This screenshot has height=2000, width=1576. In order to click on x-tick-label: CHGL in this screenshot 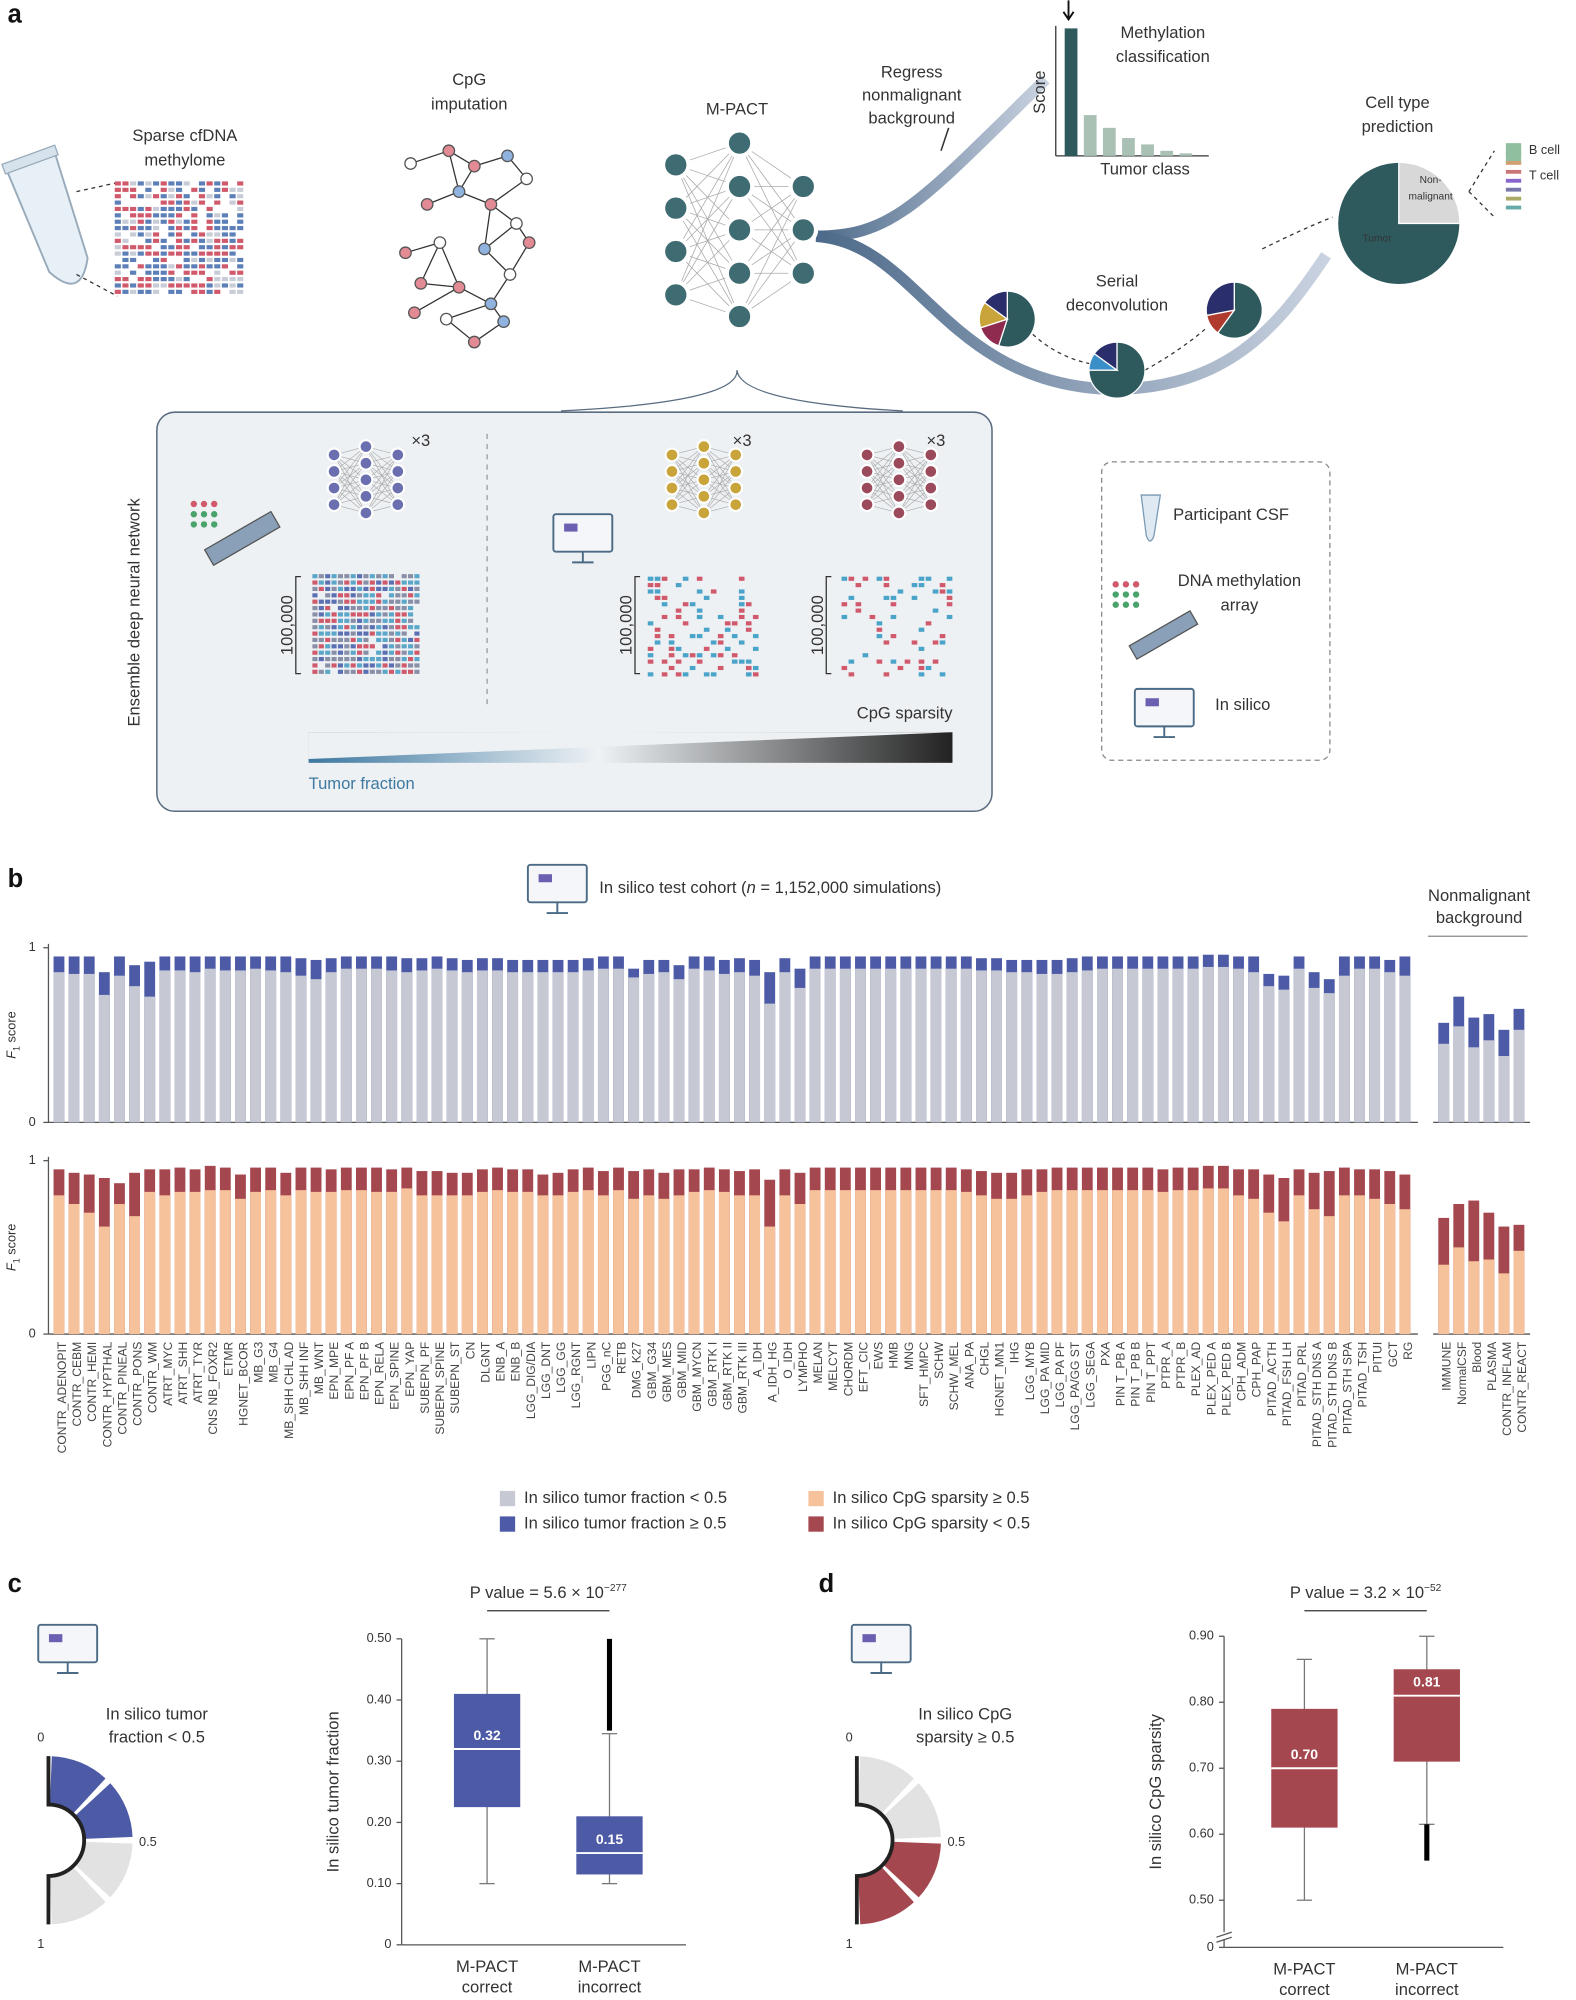, I will do `click(984, 1358)`.